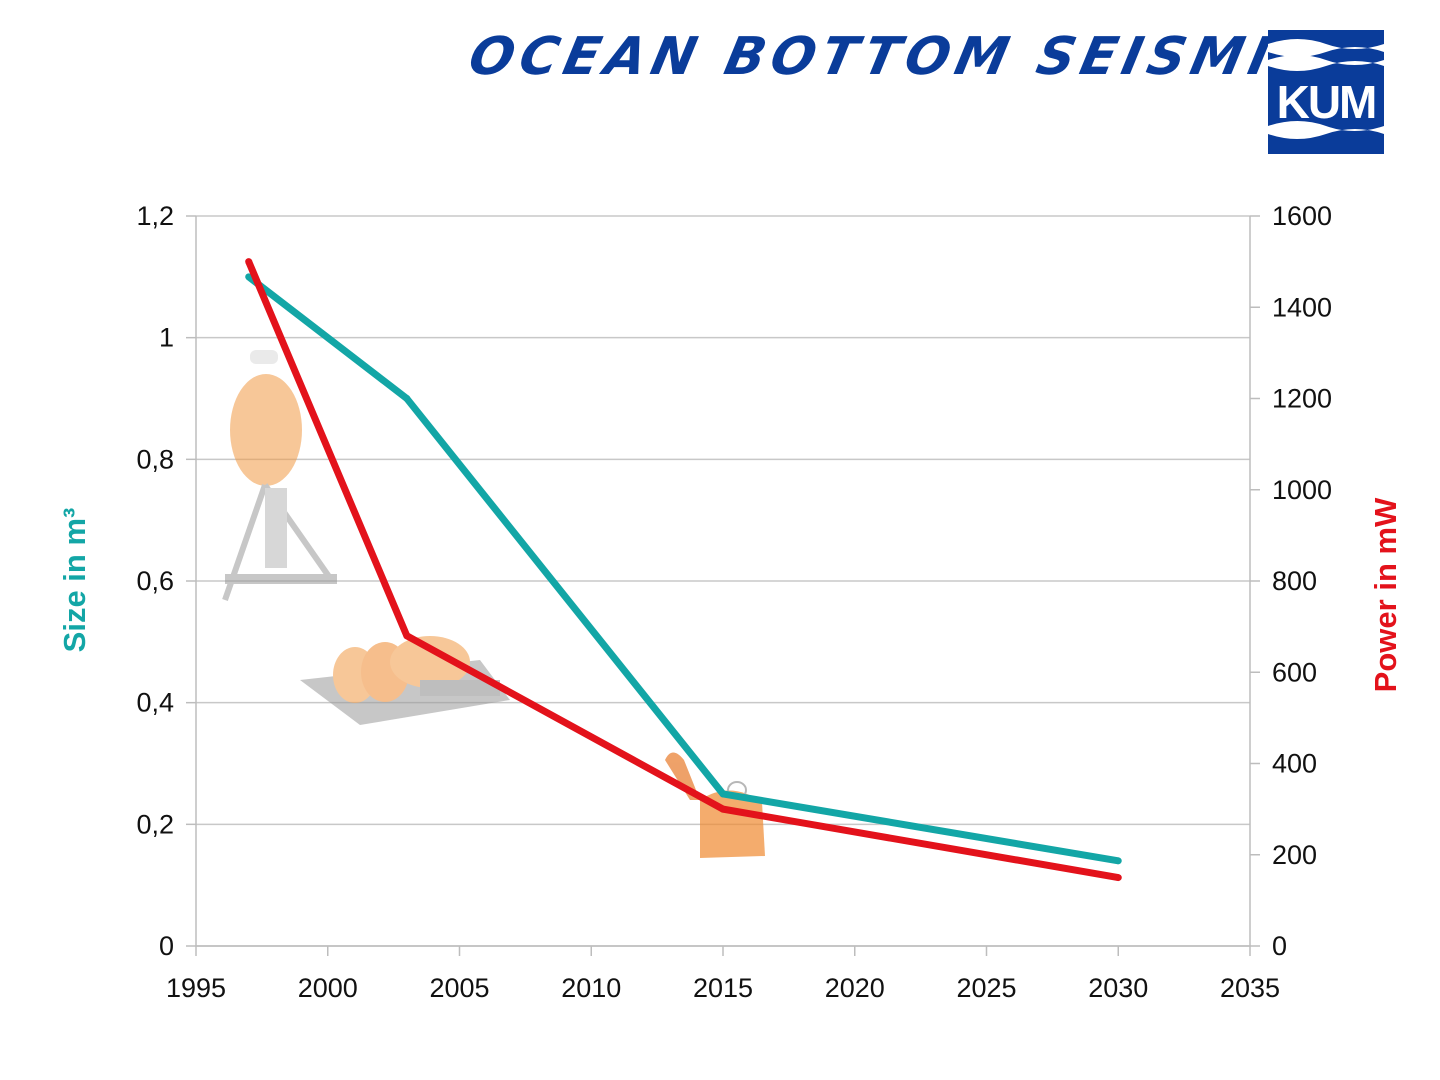  What do you see at coordinates (1302, 490) in the screenshot?
I see `y-tick-label-right: 1000` at bounding box center [1302, 490].